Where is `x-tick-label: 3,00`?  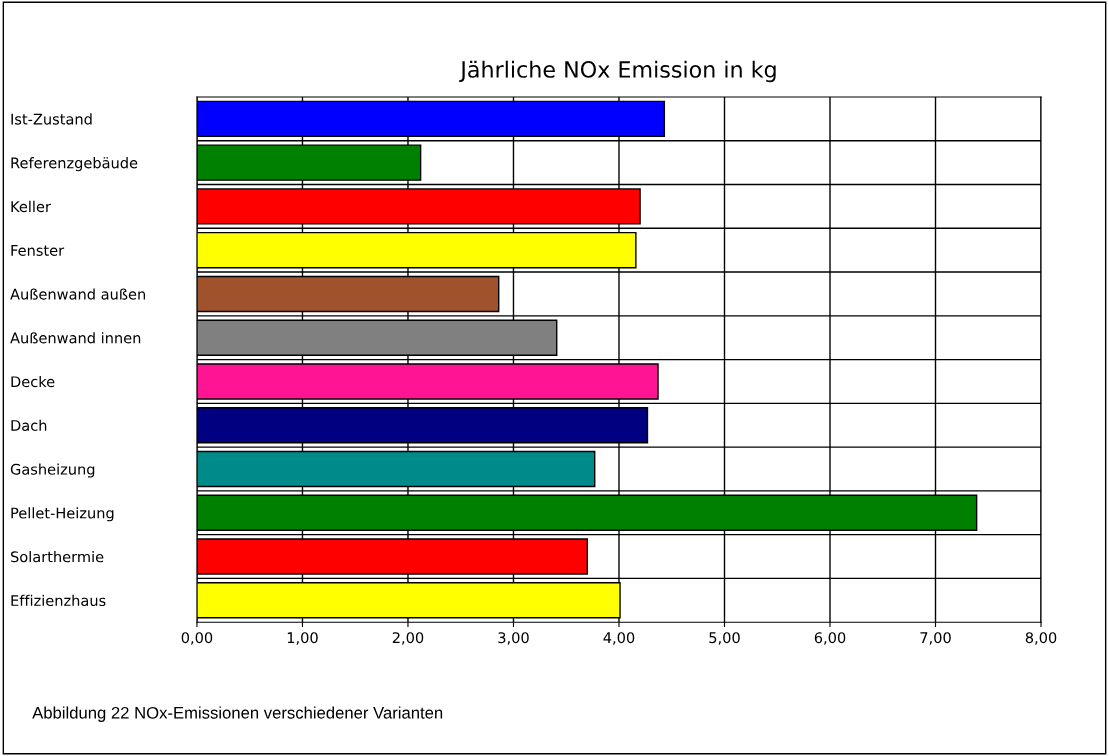
x-tick-label: 3,00 is located at coordinates (513, 638).